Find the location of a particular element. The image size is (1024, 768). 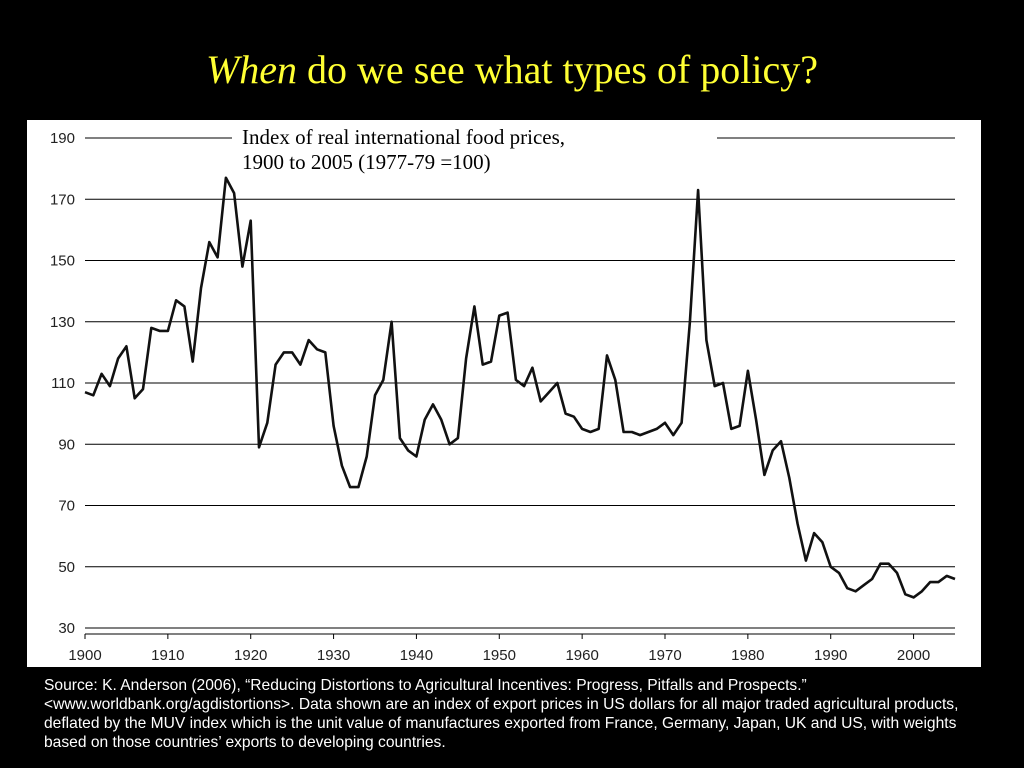

title-emphasis: When is located at coordinates (251, 69).